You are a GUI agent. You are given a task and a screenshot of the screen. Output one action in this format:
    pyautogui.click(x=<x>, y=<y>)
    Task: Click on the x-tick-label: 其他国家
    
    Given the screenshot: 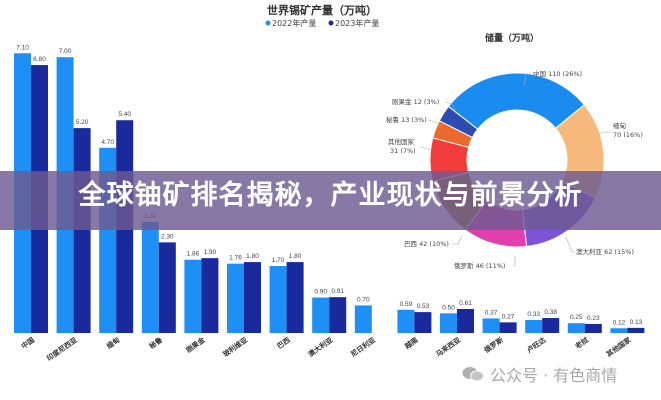 What is the action you would take?
    pyautogui.click(x=618, y=347)
    